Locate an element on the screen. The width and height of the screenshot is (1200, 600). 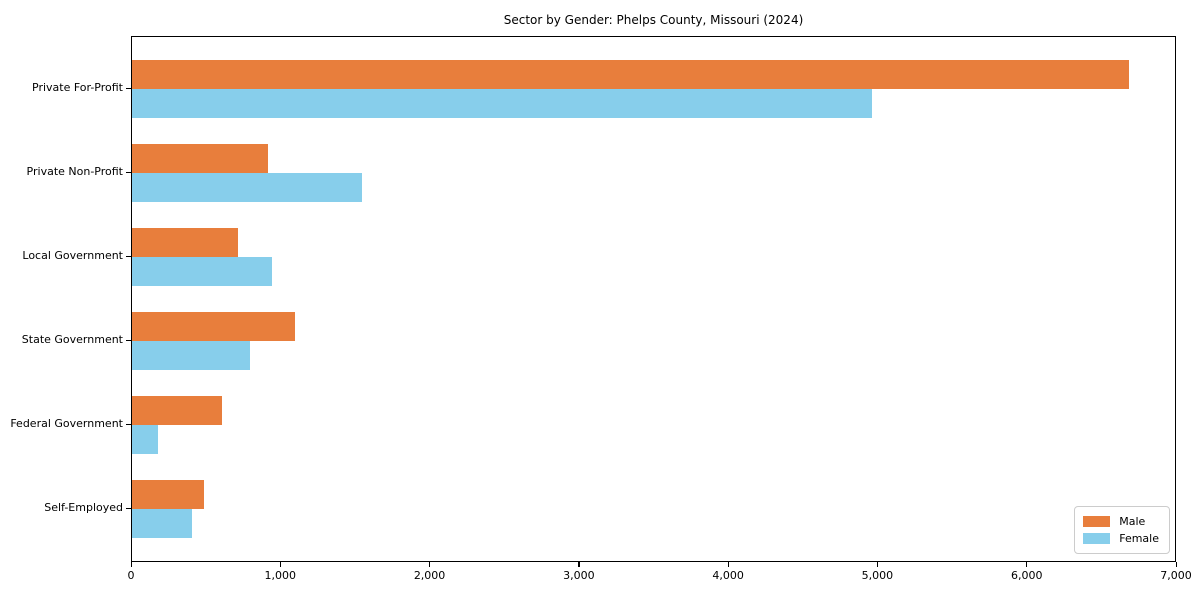
y-tick-label: Local Government is located at coordinates (72, 255).